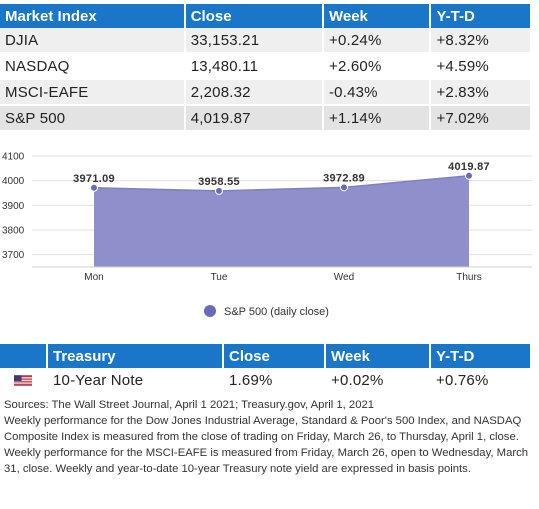  I want to click on y-tick-label: 4000, so click(13, 181).